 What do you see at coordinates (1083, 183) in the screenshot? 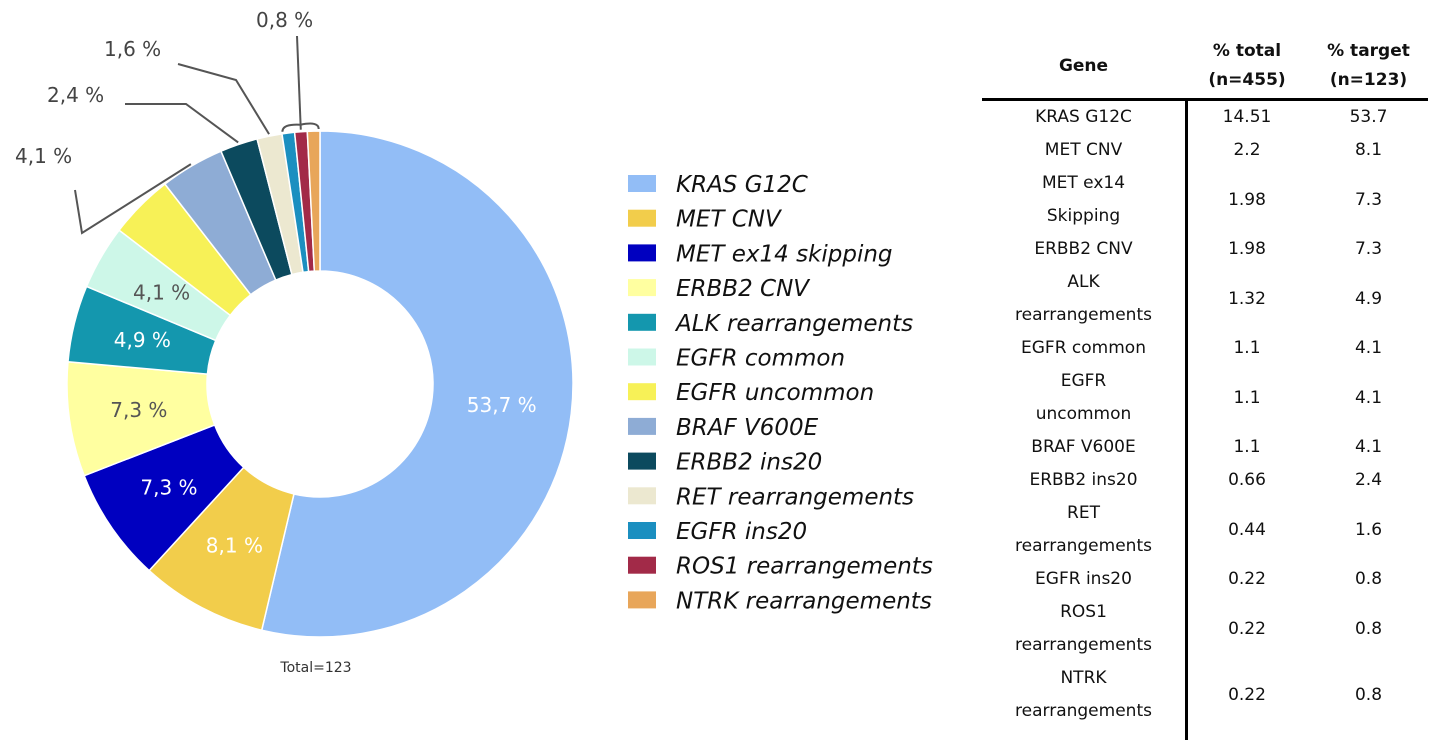
I see `gene-name-line: MET ex14` at bounding box center [1083, 183].